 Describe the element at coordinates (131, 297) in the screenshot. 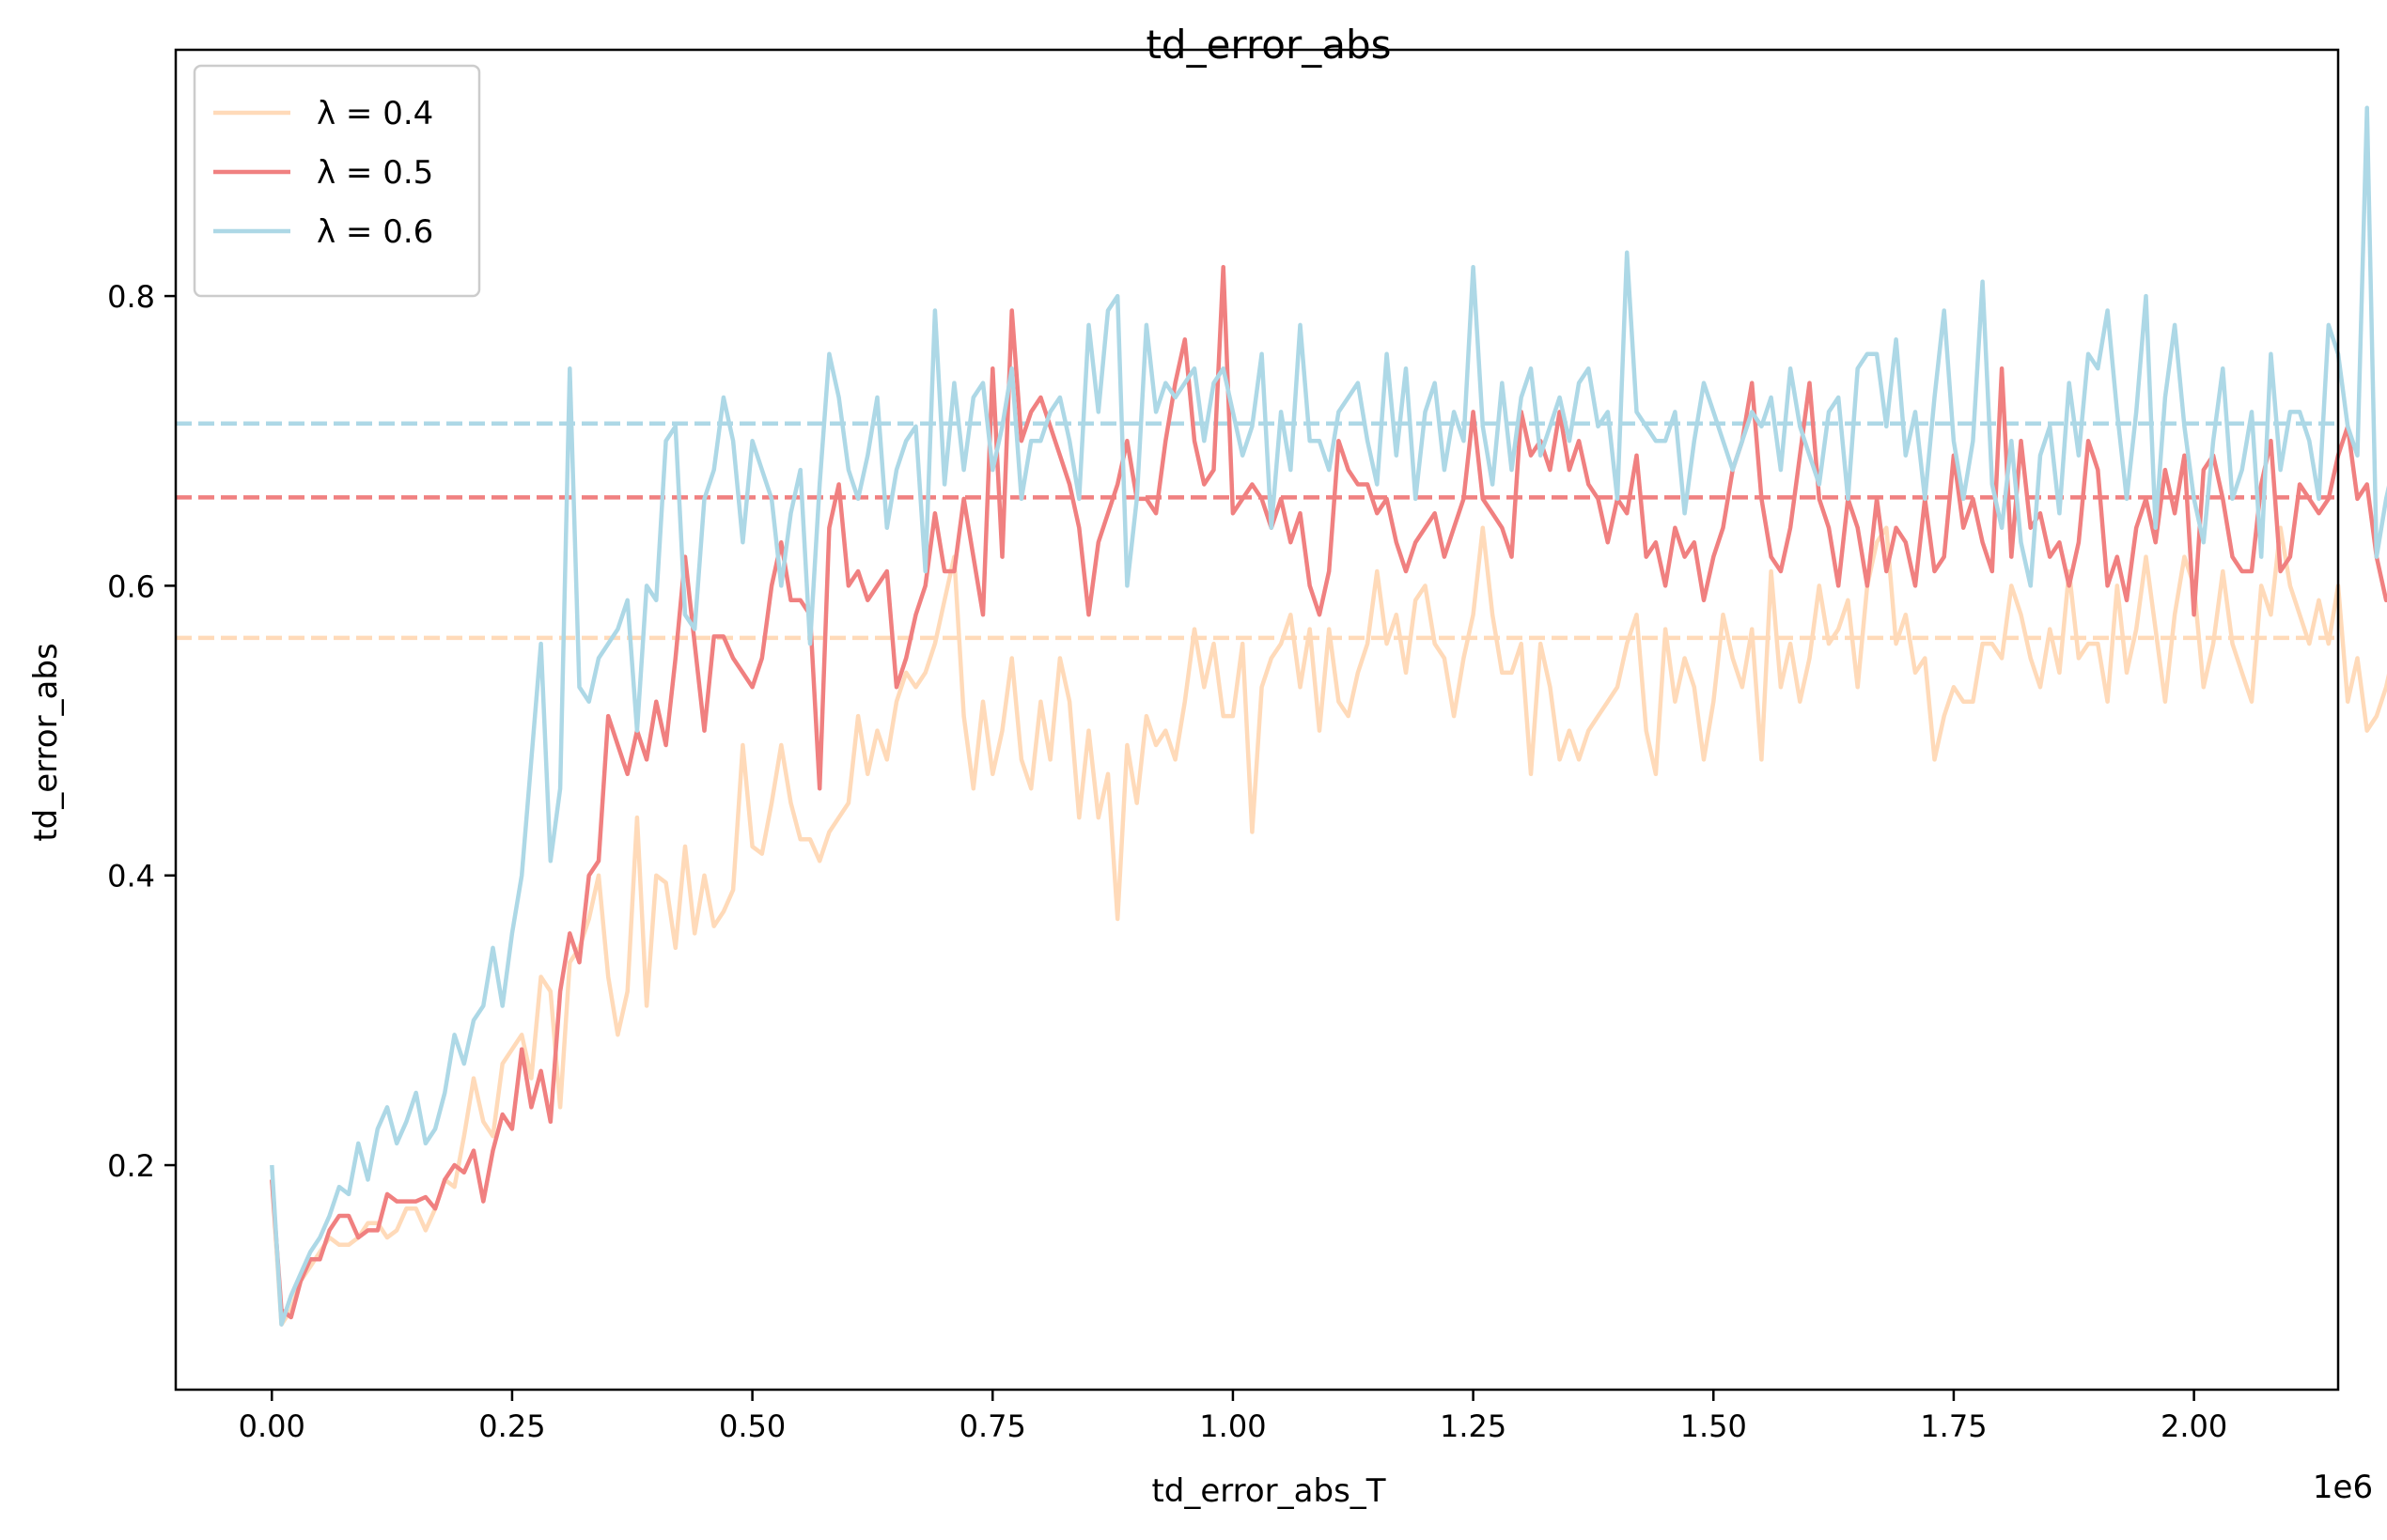

I see `y-tick-label: 0.8` at that location.